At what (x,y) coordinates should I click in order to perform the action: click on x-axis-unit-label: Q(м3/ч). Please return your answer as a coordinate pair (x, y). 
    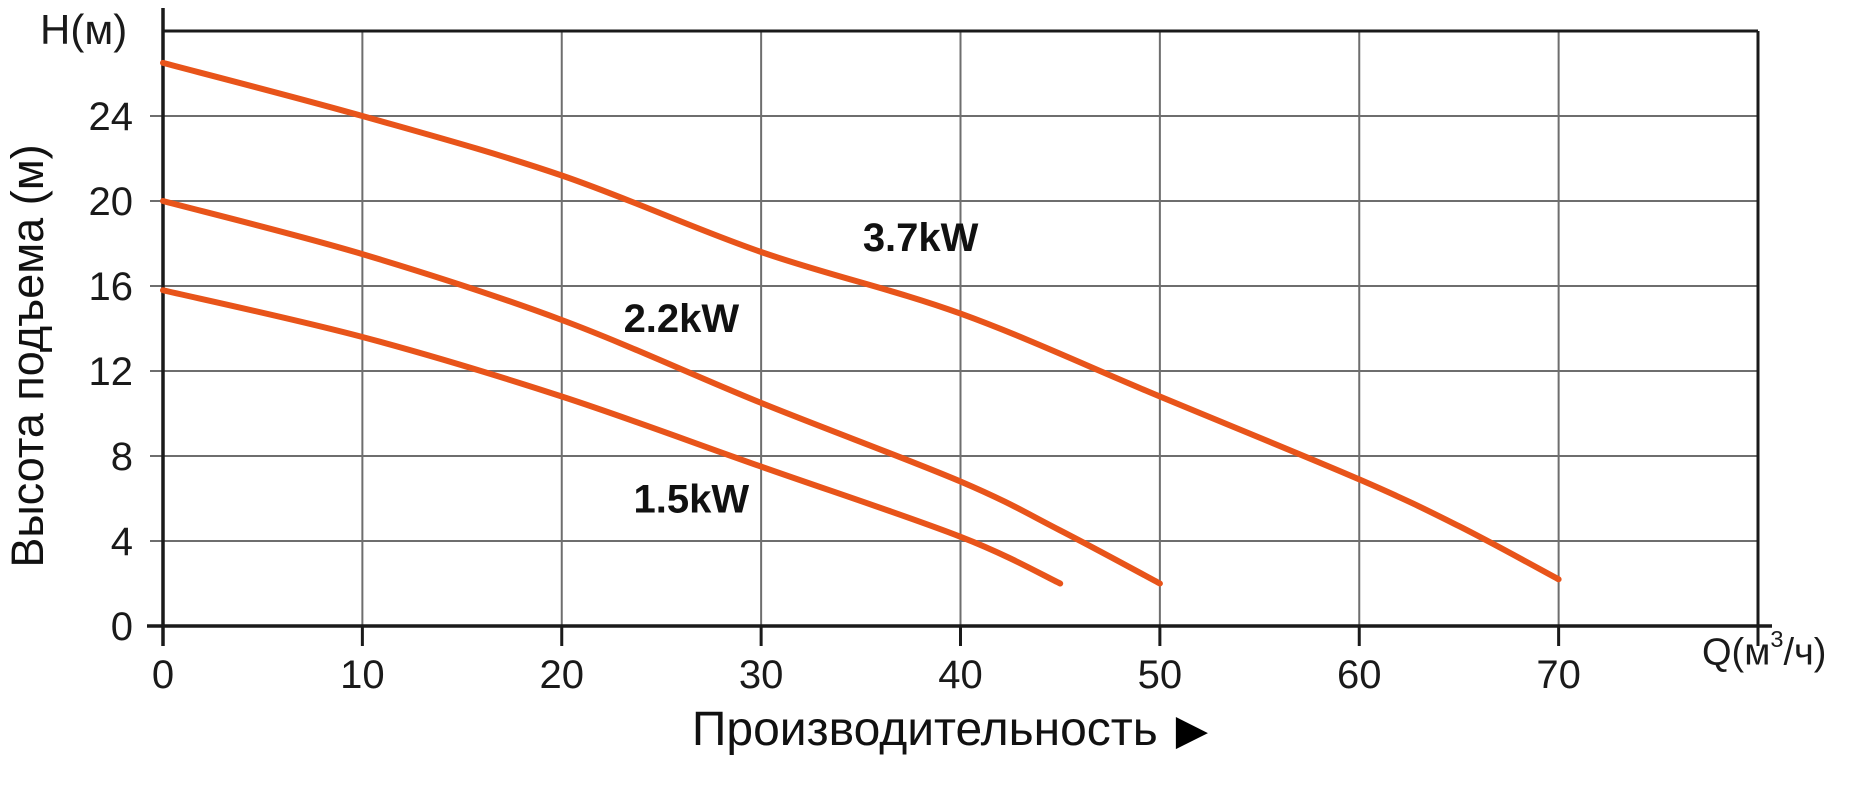
    Looking at the image, I should click on (1764, 650).